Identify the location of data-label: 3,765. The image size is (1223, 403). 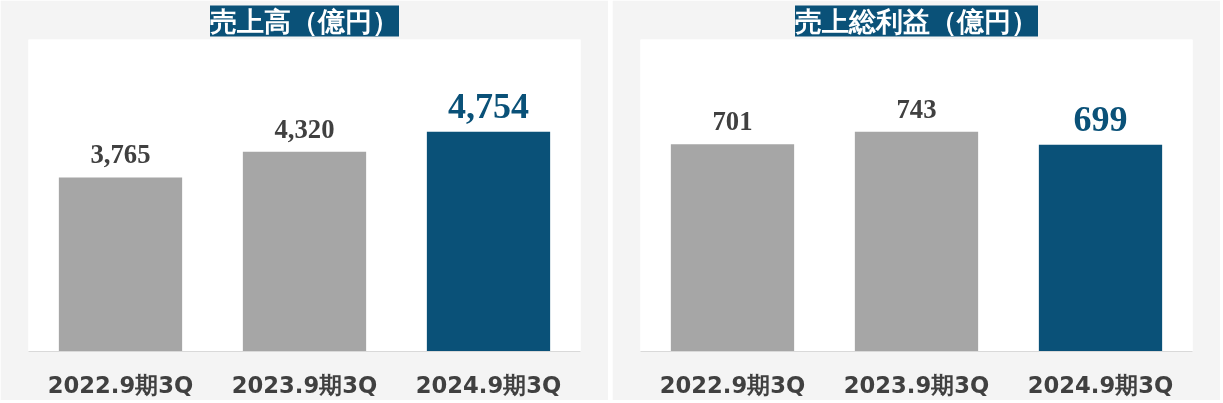
(120, 154).